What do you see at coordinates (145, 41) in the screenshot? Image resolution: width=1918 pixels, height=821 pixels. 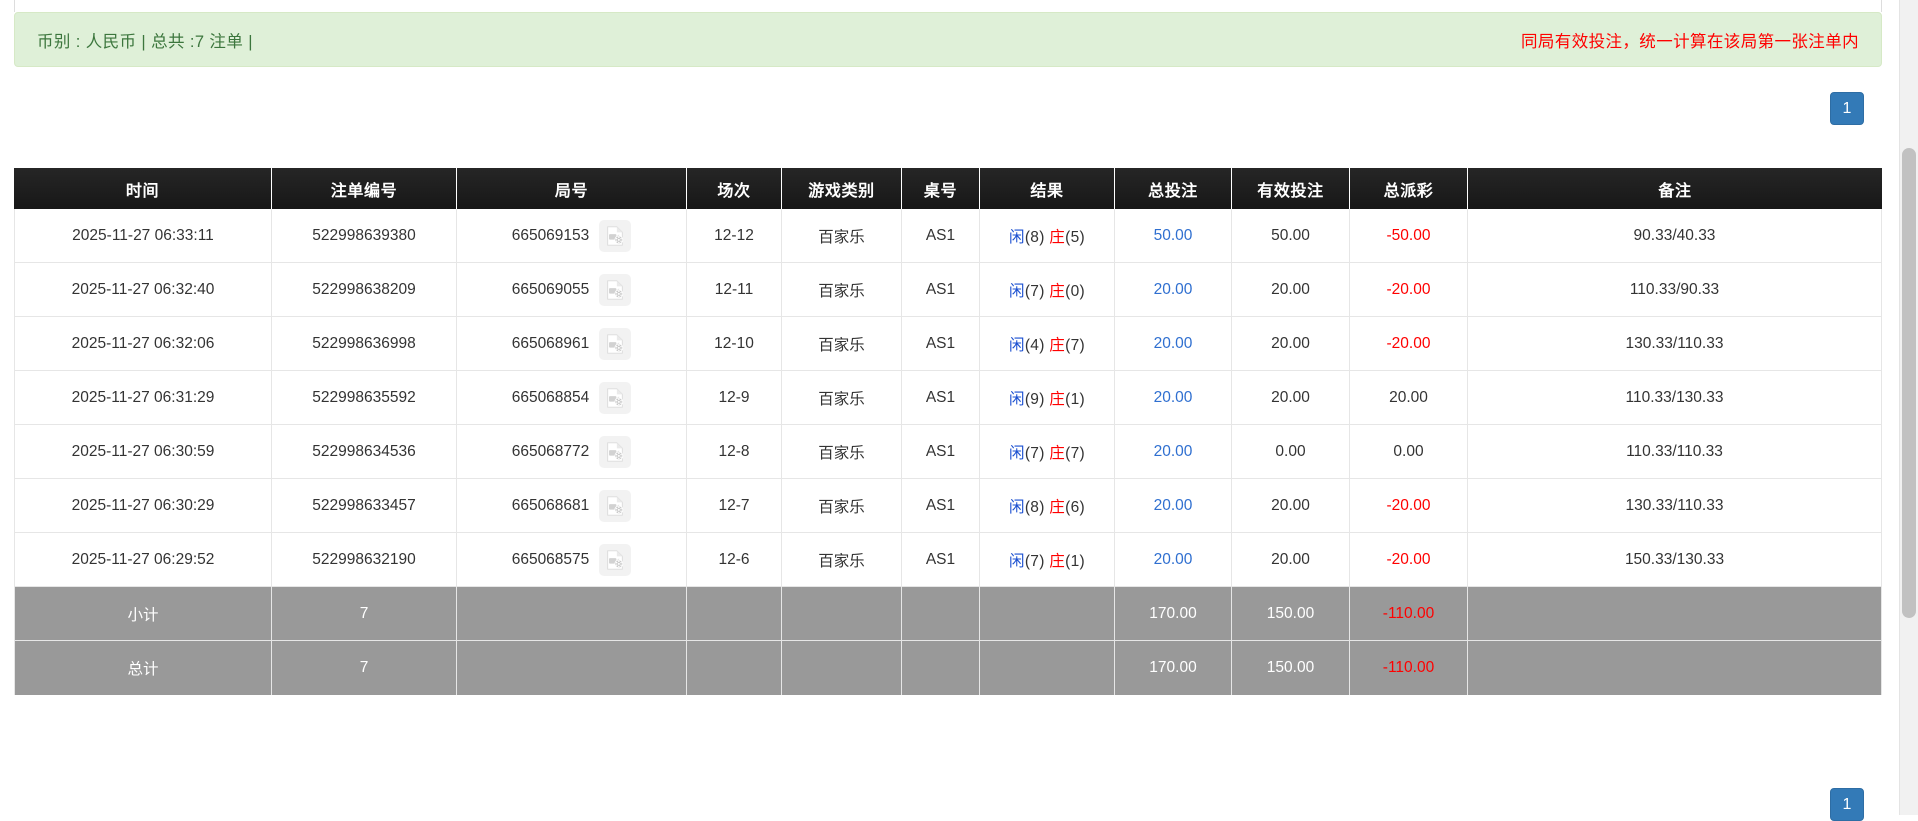 I see `currency-and-count-text: 币别 : 人民币 | 总共 :7 注单 |` at bounding box center [145, 41].